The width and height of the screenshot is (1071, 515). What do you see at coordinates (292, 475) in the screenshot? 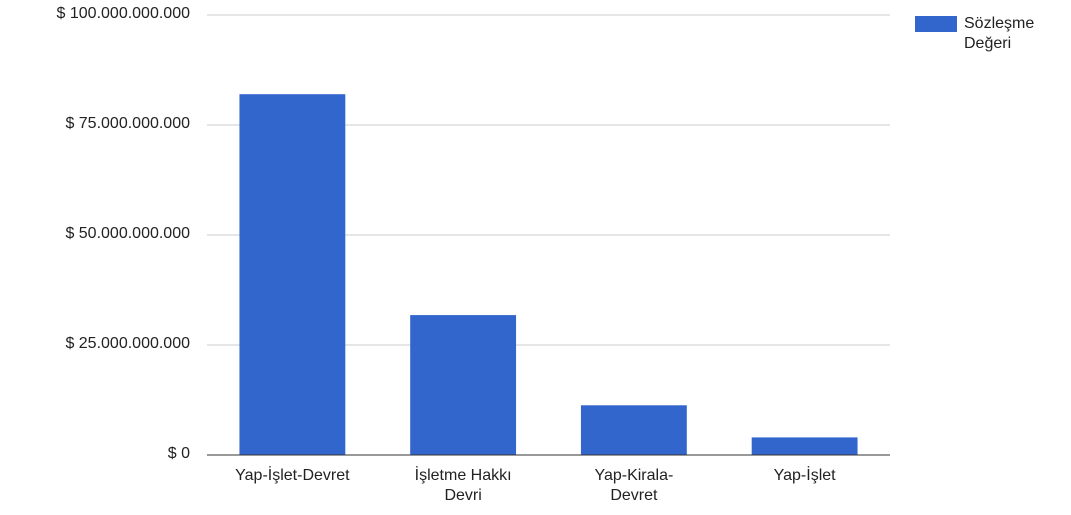
I see `x-tick-label: Yap-İşlet-Devret` at bounding box center [292, 475].